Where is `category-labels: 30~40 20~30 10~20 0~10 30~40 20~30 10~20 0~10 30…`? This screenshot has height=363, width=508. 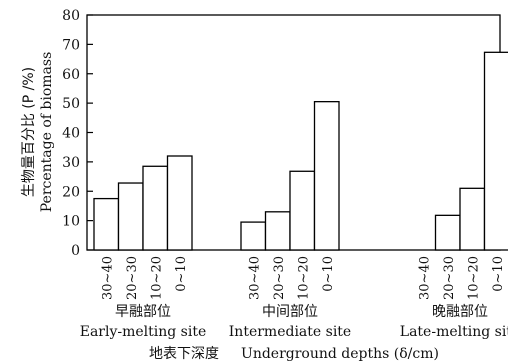 category-labels: 30~40 20~30 10~20 0~10 30~40 20~30 10~20 0~10 30… is located at coordinates (303, 278).